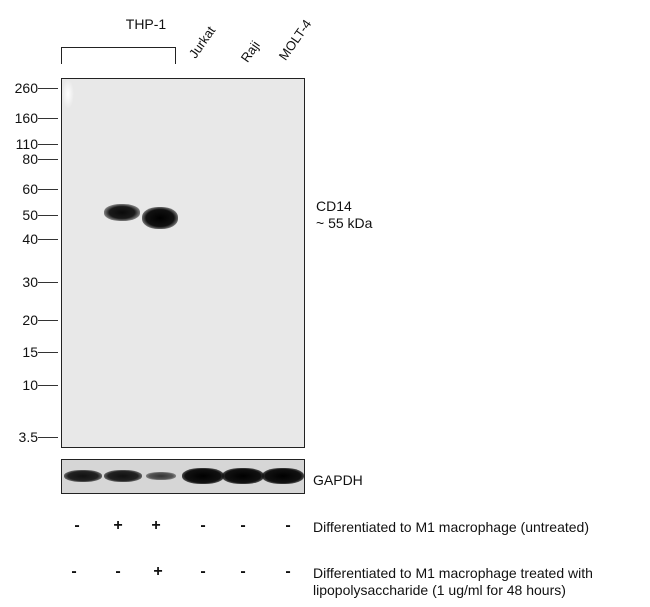  Describe the element at coordinates (344, 223) in the screenshot. I see `target-size: ~ 55 kDa` at that location.